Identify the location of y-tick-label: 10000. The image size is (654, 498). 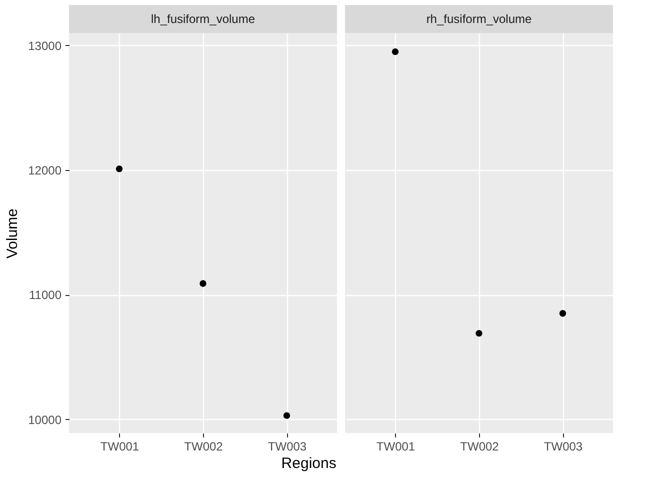
(45, 419).